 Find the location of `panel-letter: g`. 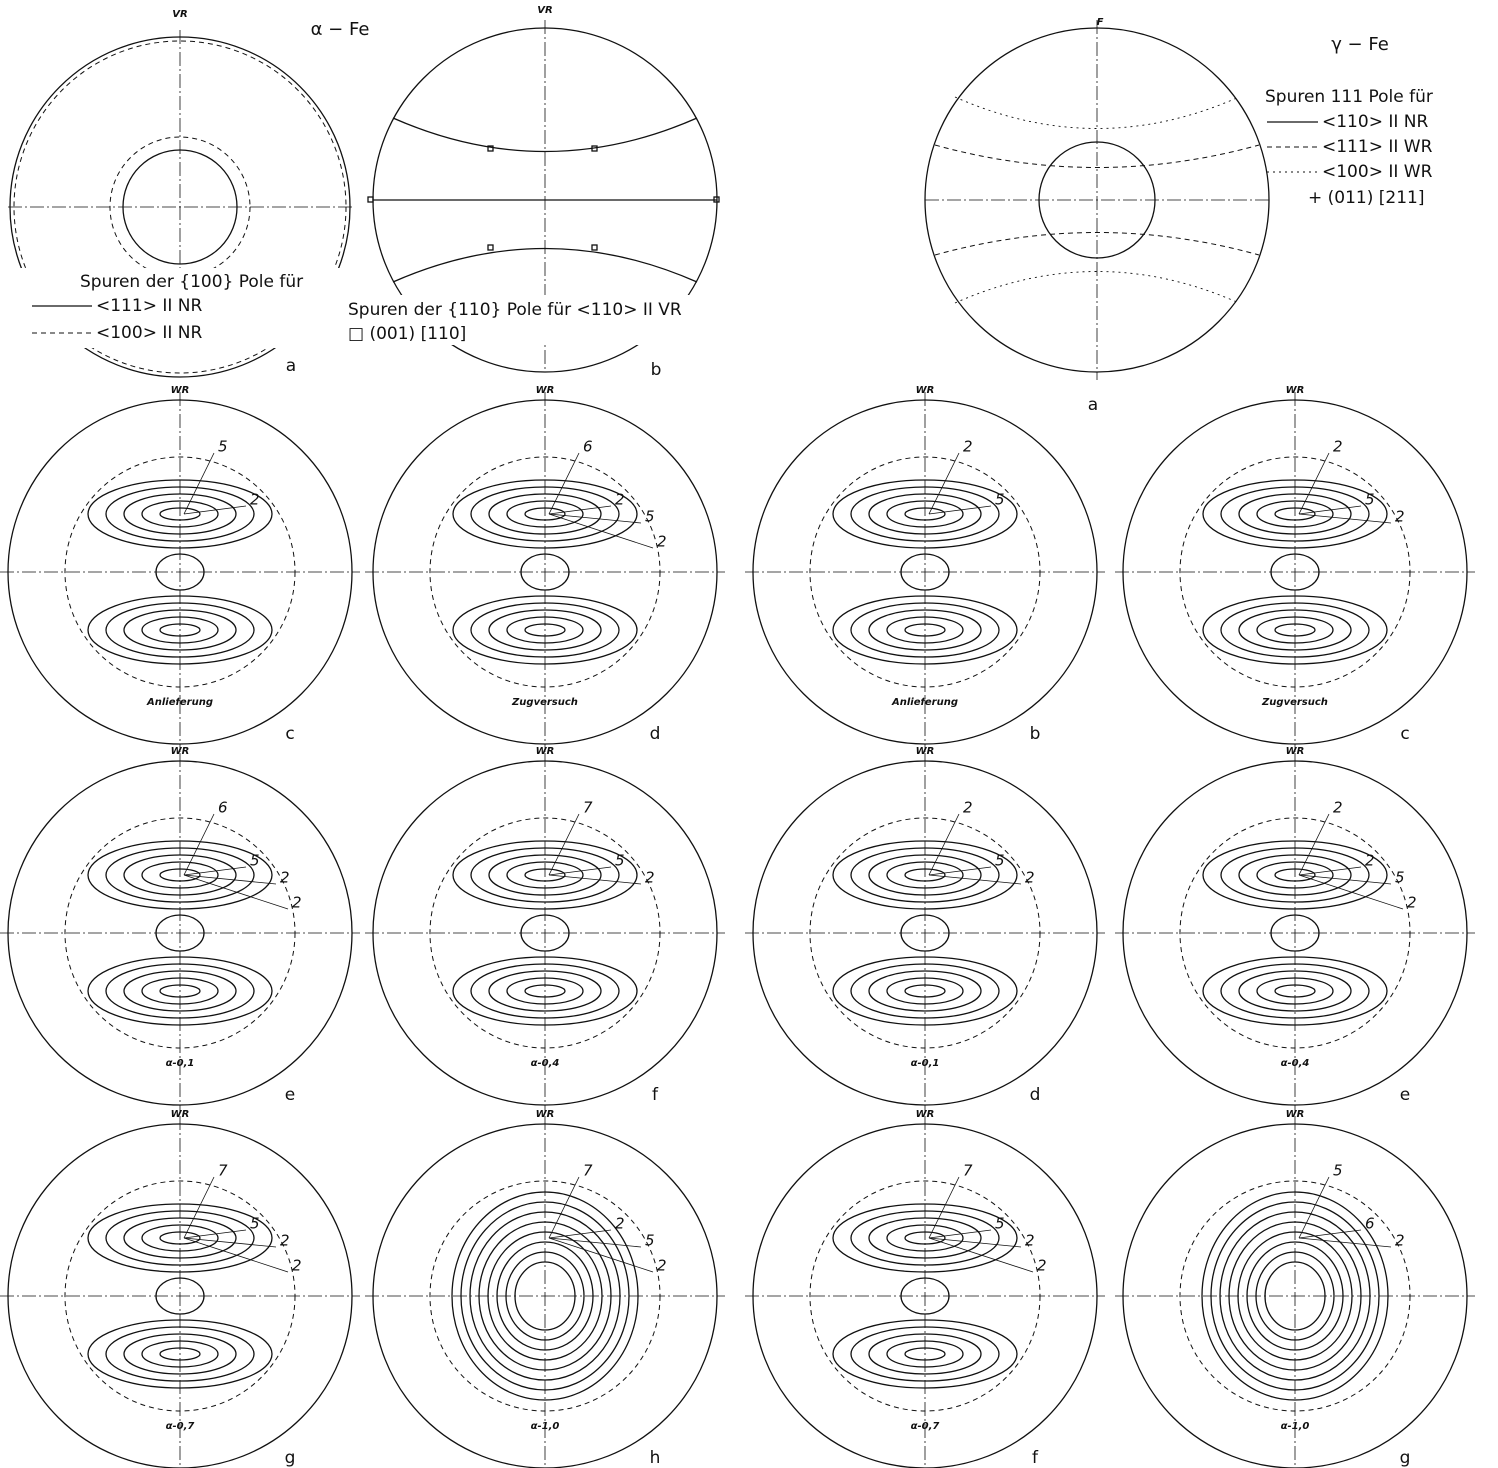

panel-letter: g is located at coordinates (290, 1458).